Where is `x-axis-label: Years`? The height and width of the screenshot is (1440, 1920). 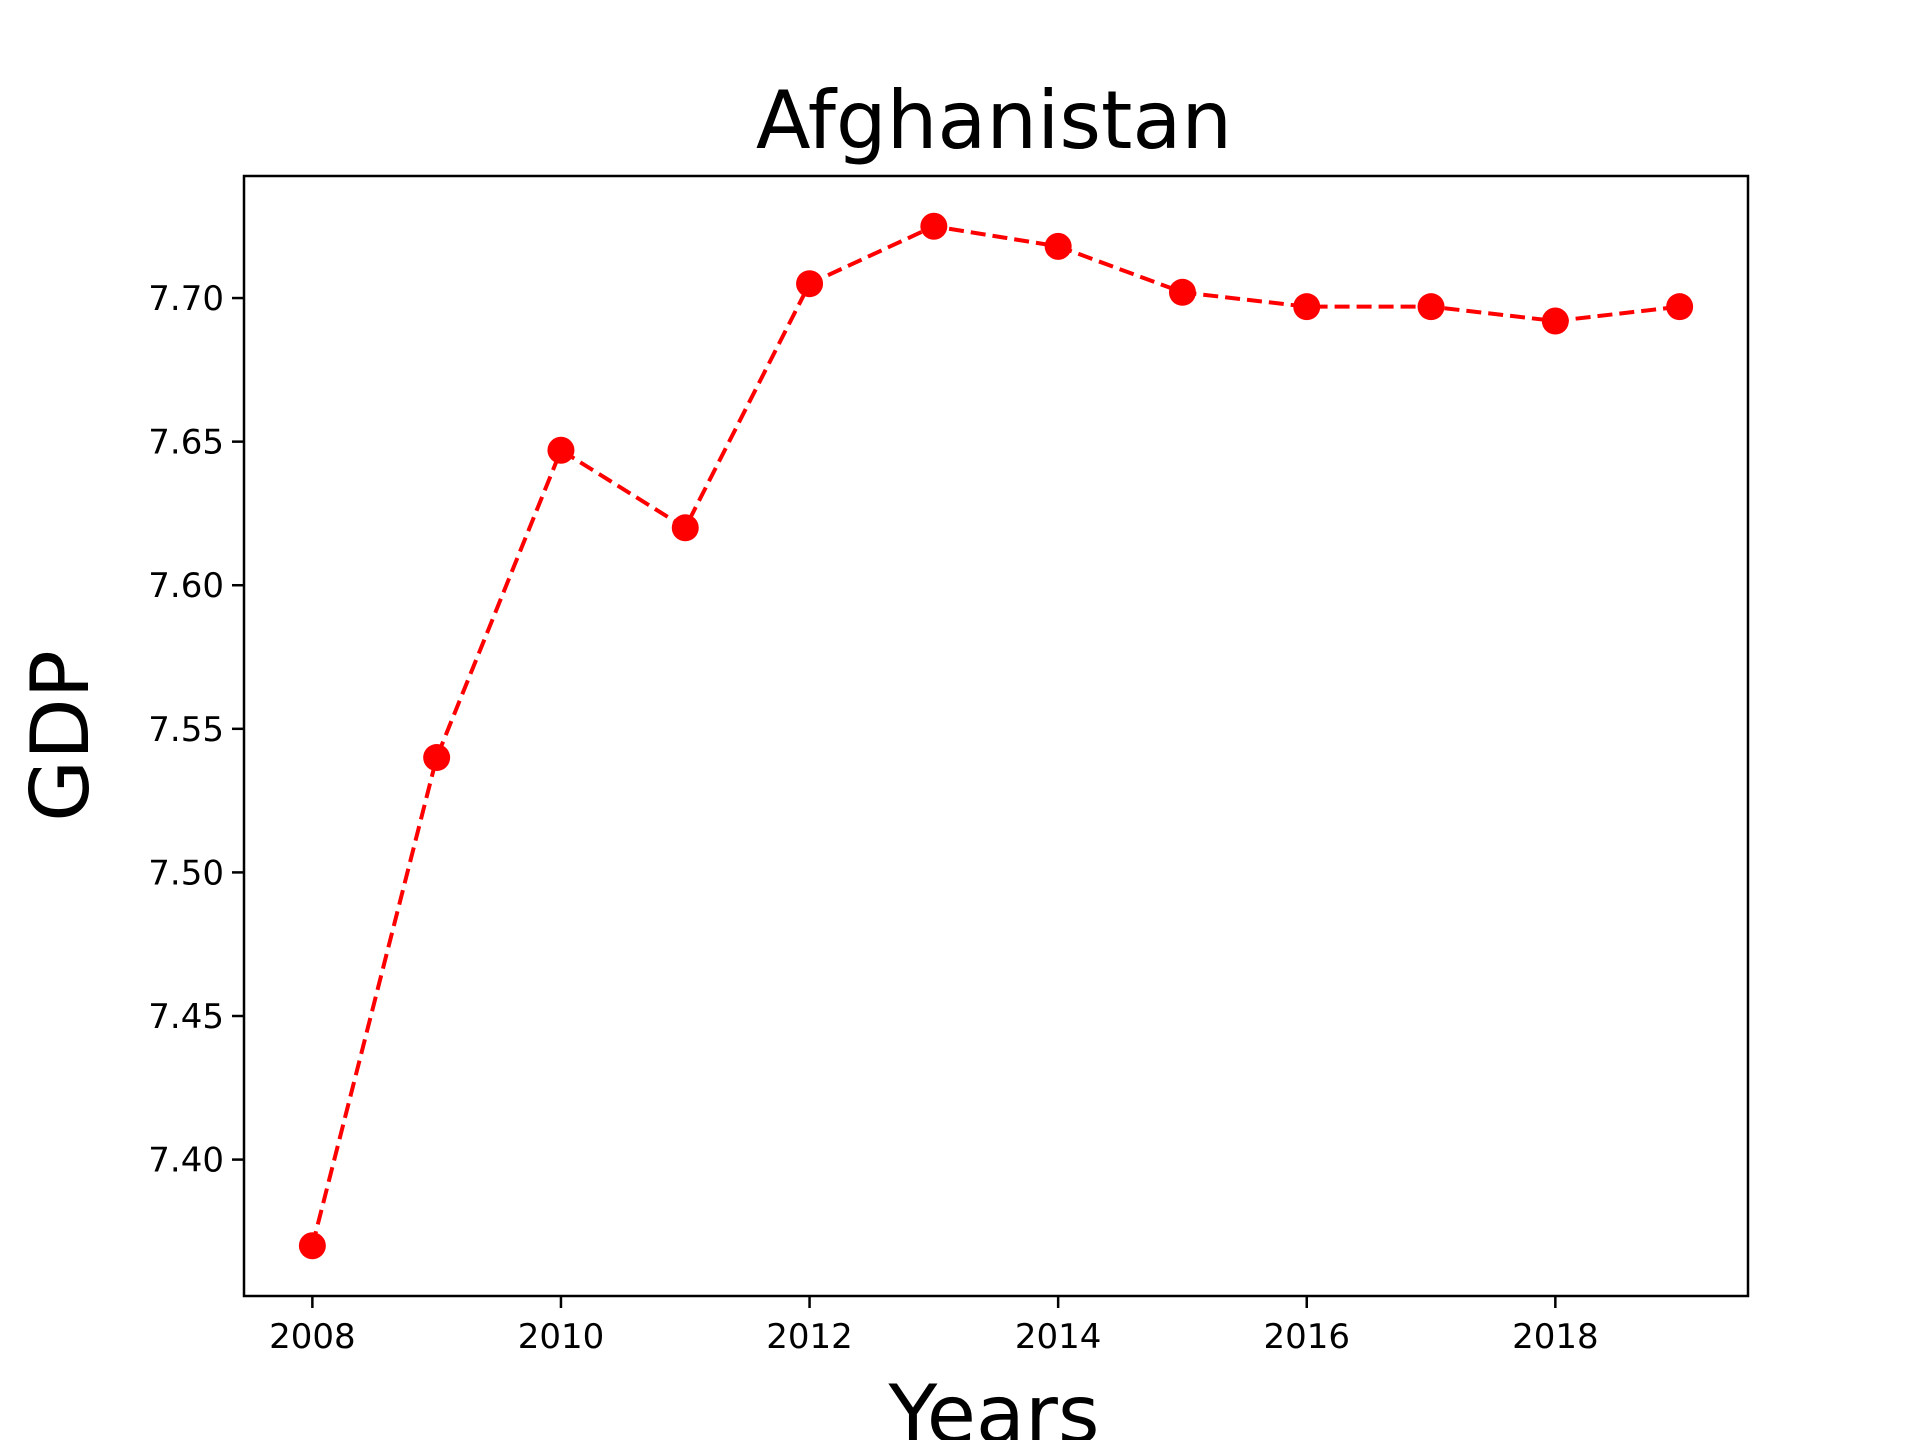 x-axis-label: Years is located at coordinates (993, 1404).